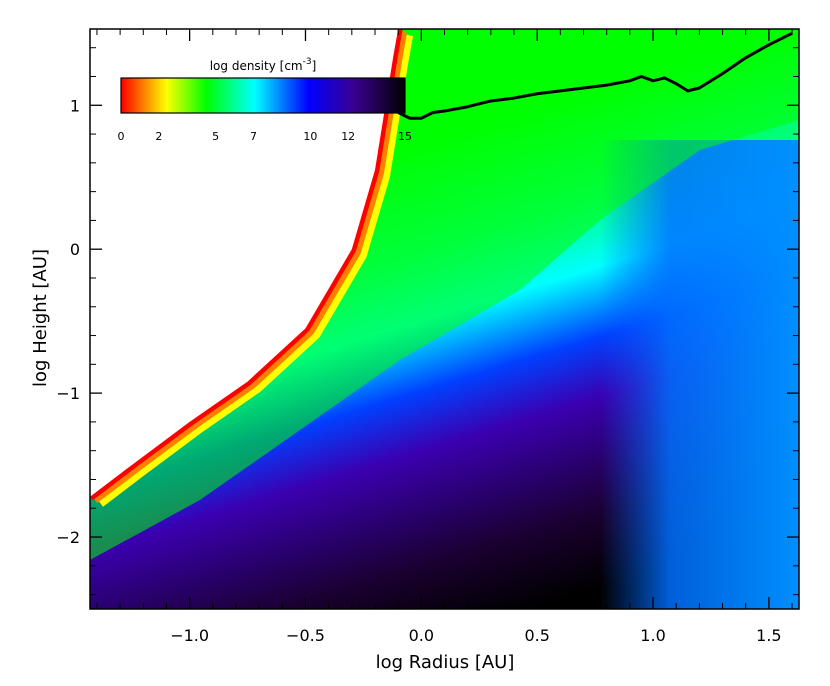 This screenshot has width=830, height=686. Describe the element at coordinates (40, 318) in the screenshot. I see `y-axis-title: log Height [AU]` at that location.